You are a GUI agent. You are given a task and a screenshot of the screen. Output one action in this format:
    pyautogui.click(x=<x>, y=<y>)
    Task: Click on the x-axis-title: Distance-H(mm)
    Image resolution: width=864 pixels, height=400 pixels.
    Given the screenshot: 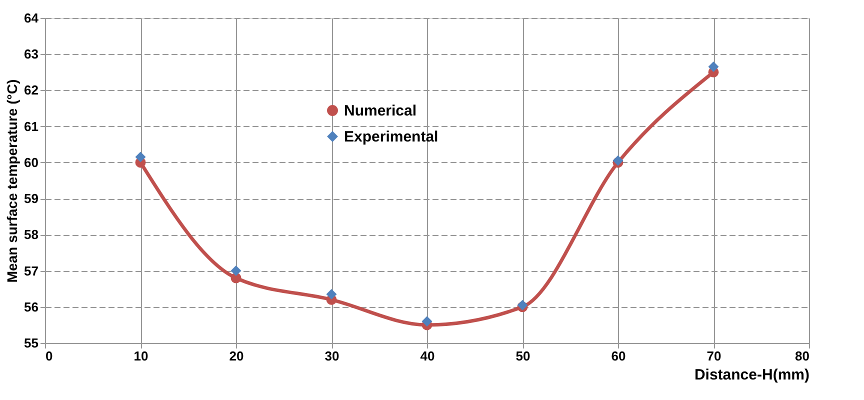 What is the action you would take?
    pyautogui.click(x=752, y=375)
    